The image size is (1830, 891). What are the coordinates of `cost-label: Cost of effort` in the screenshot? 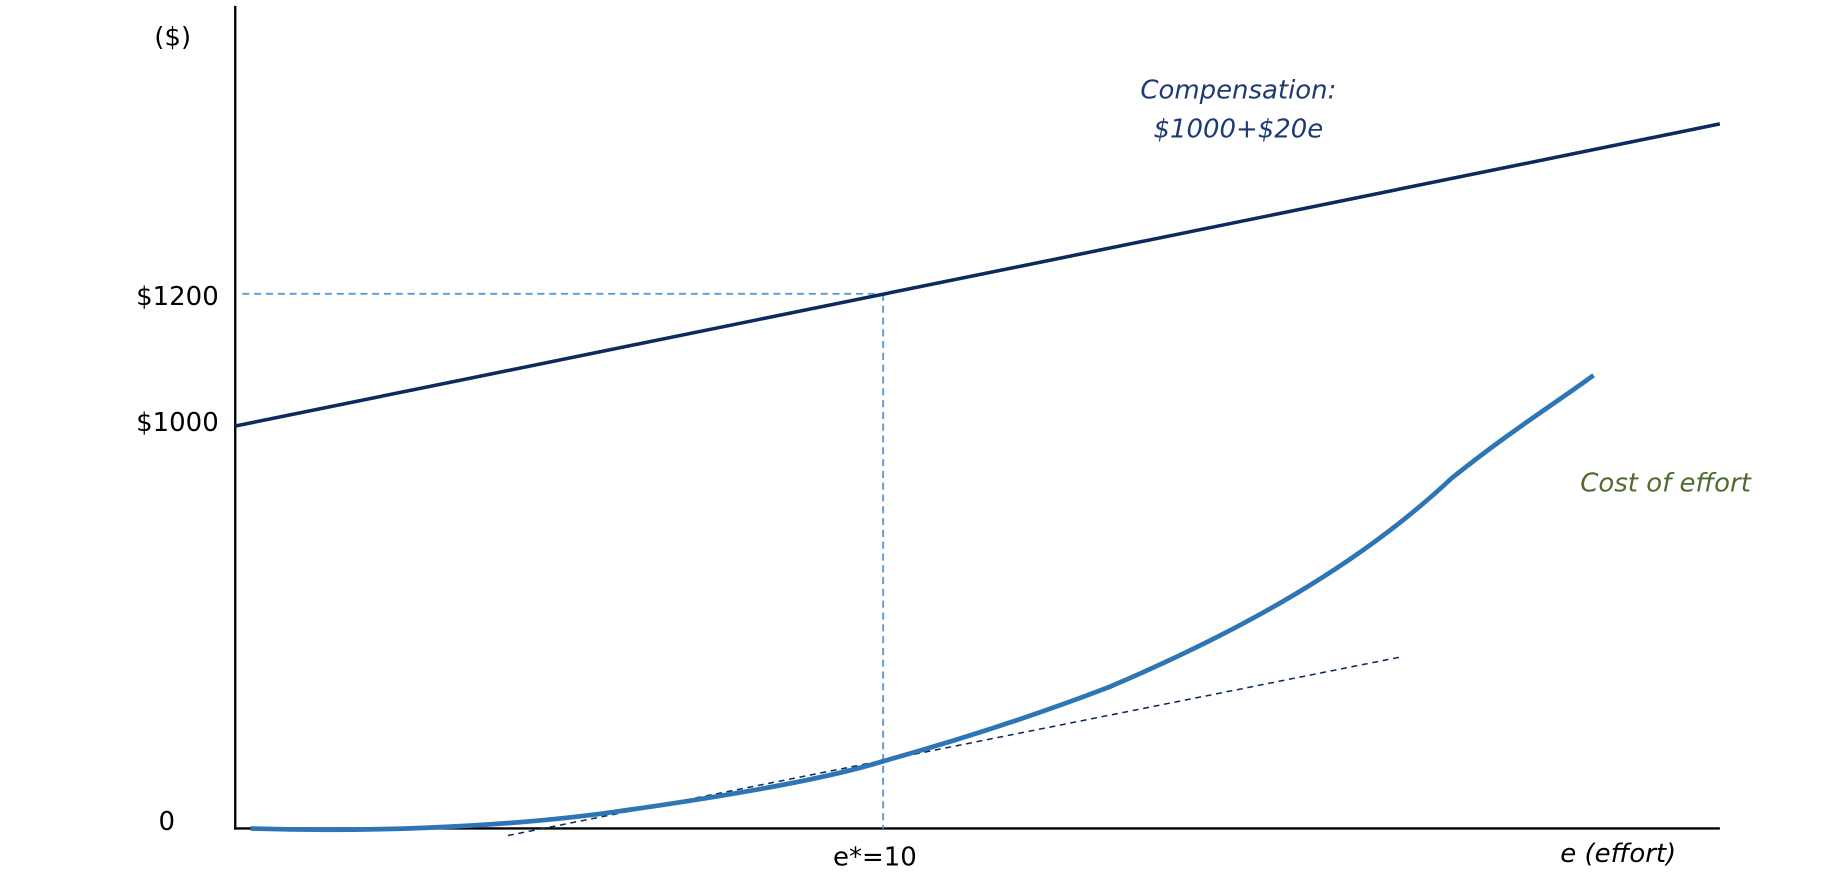 It's located at (1665, 483).